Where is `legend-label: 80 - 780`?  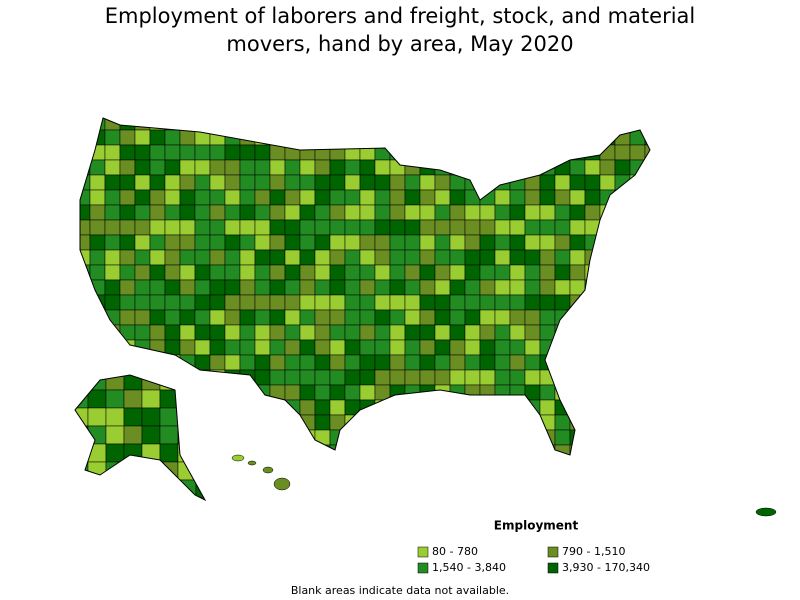 legend-label: 80 - 780 is located at coordinates (455, 551).